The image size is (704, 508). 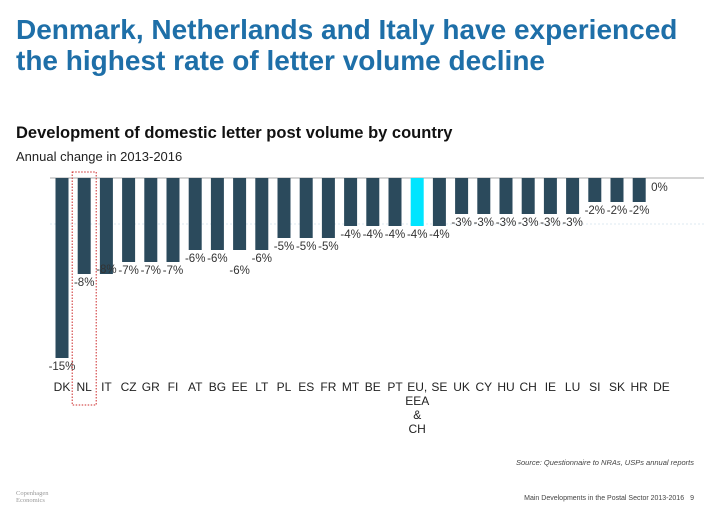 What do you see at coordinates (572, 387) in the screenshot?
I see `category-label: LU` at bounding box center [572, 387].